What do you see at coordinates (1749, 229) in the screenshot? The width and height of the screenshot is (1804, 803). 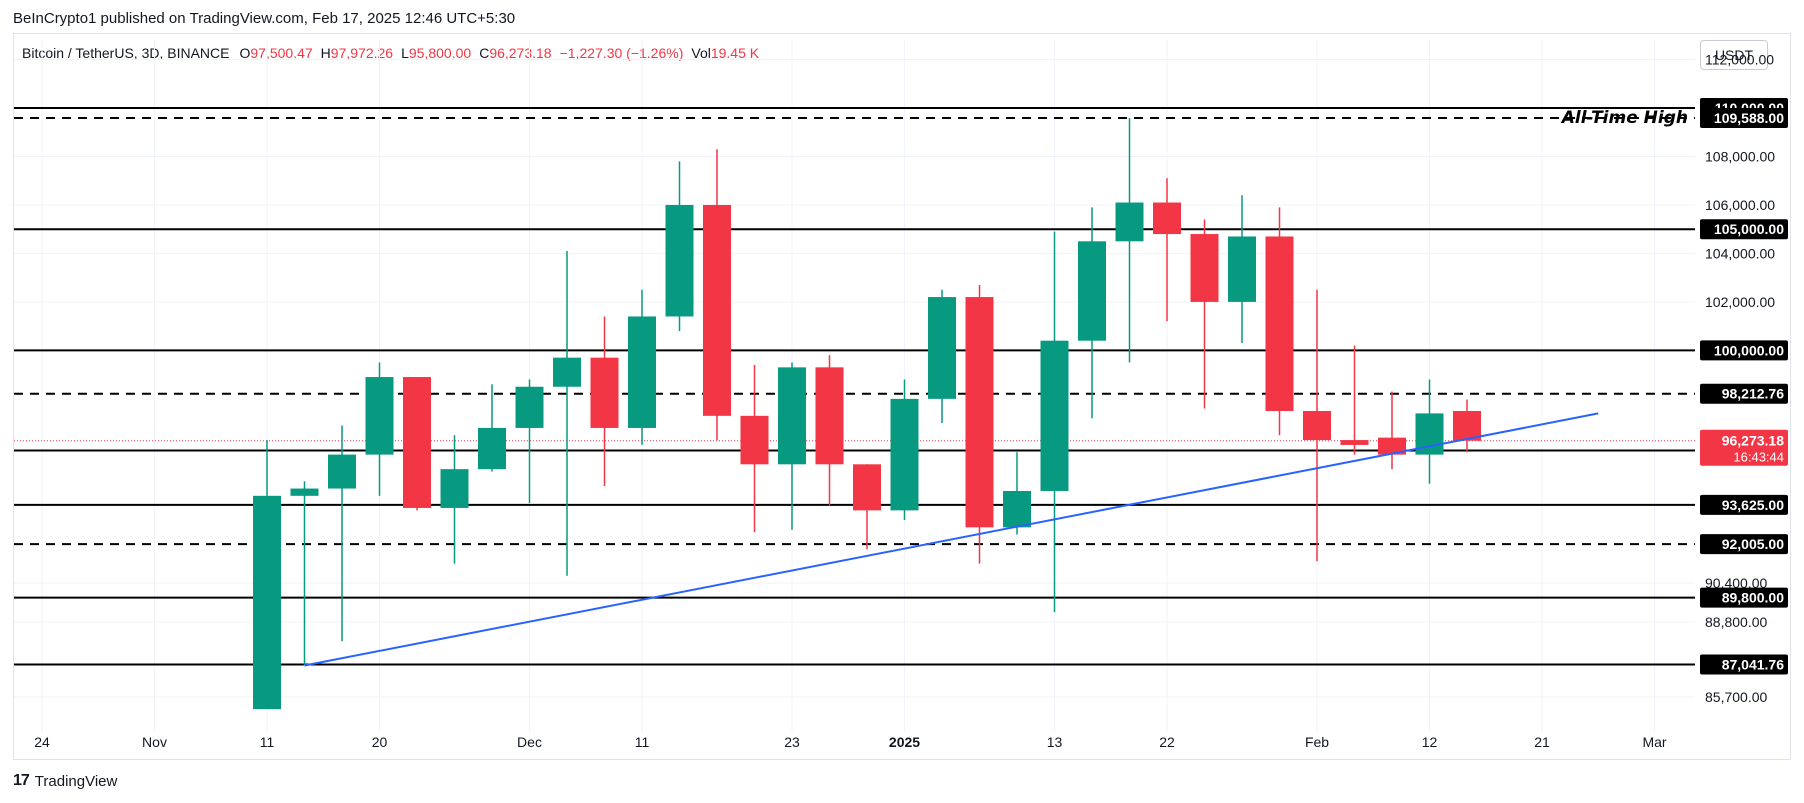 I see `level-badge-label: 105,000.00` at bounding box center [1749, 229].